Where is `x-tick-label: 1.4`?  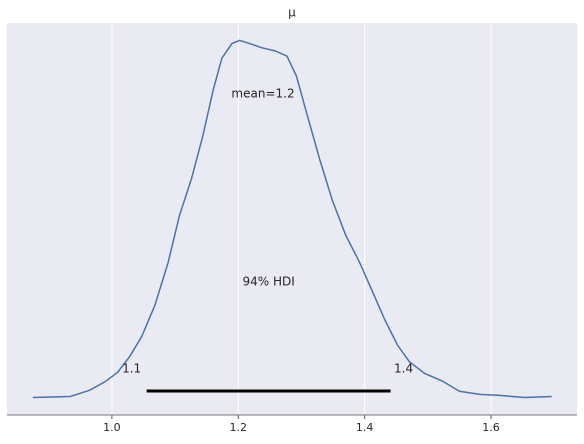
x-tick-label: 1.4 is located at coordinates (365, 427).